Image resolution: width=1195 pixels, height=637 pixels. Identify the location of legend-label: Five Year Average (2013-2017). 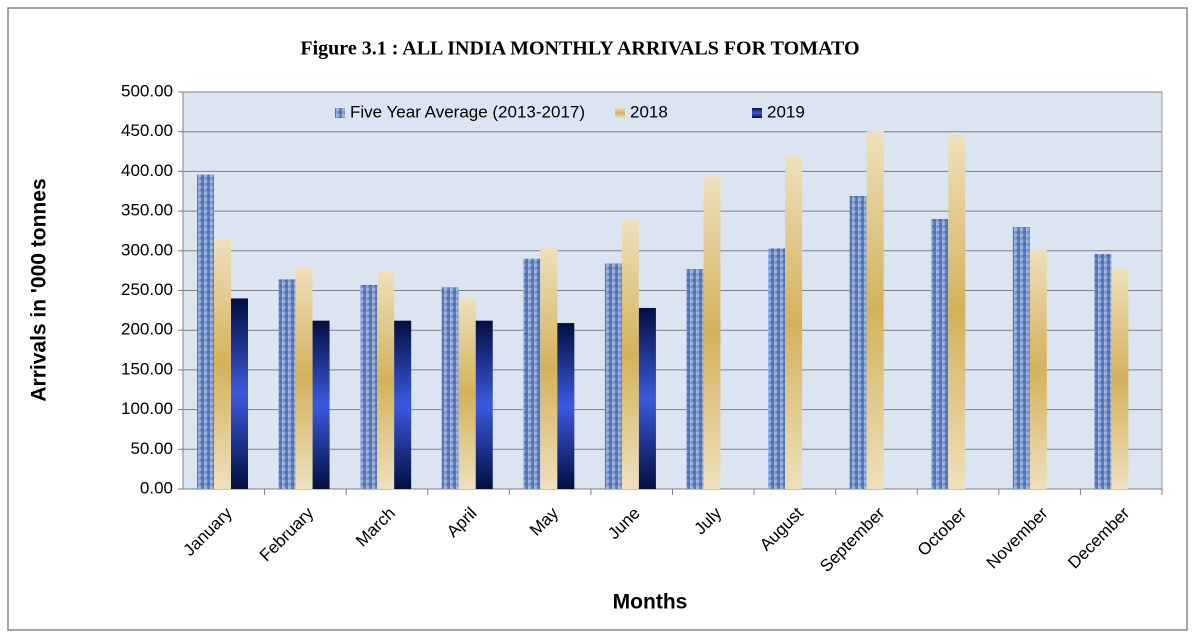
(467, 111).